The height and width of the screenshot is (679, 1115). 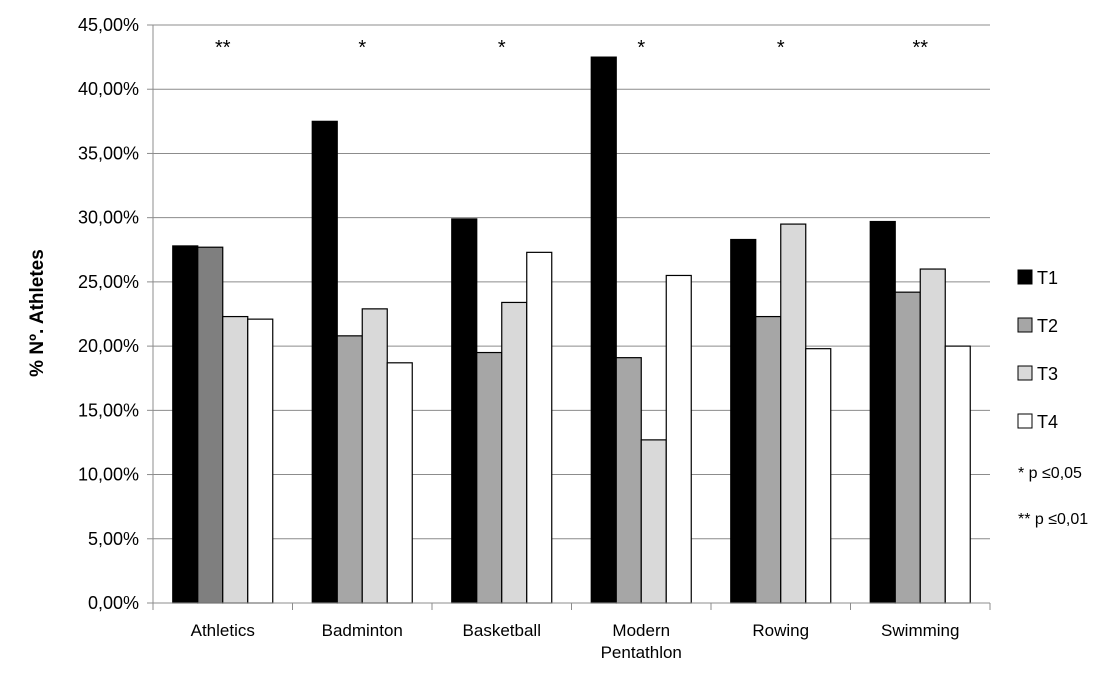 What do you see at coordinates (108, 282) in the screenshot?
I see `y-tick-label: 25,00%` at bounding box center [108, 282].